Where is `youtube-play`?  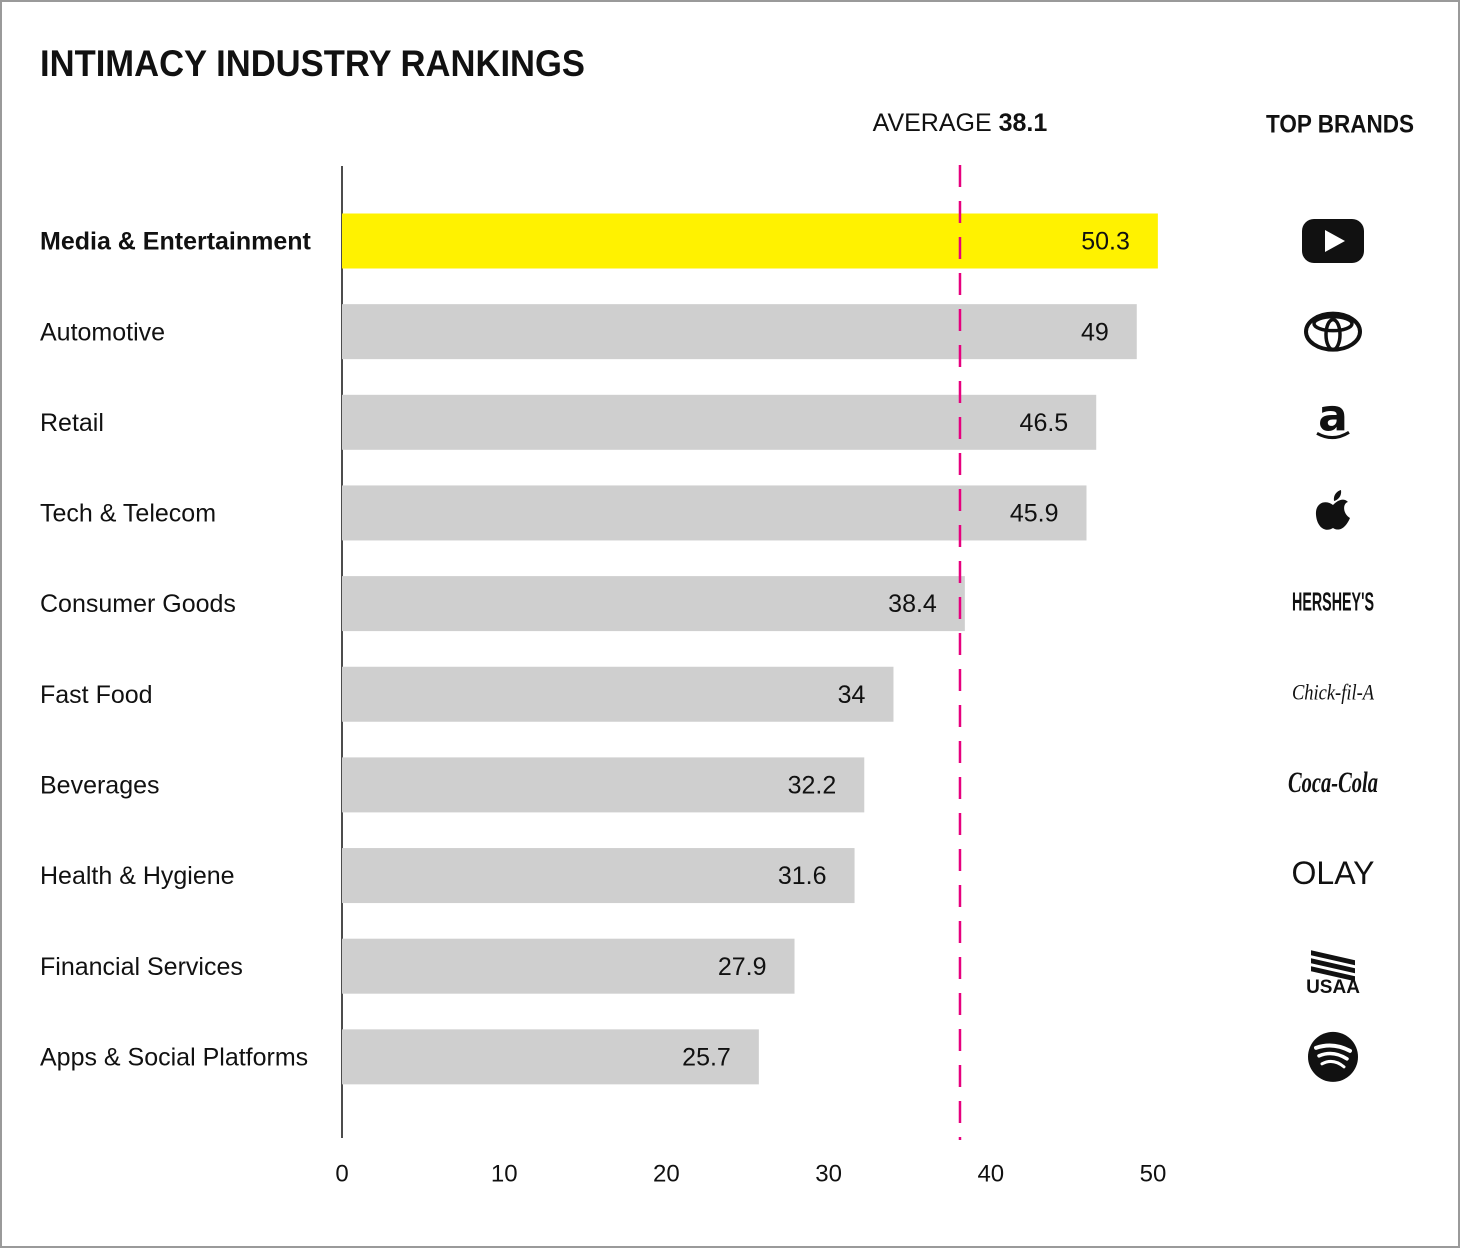 youtube-play is located at coordinates (1335, 241).